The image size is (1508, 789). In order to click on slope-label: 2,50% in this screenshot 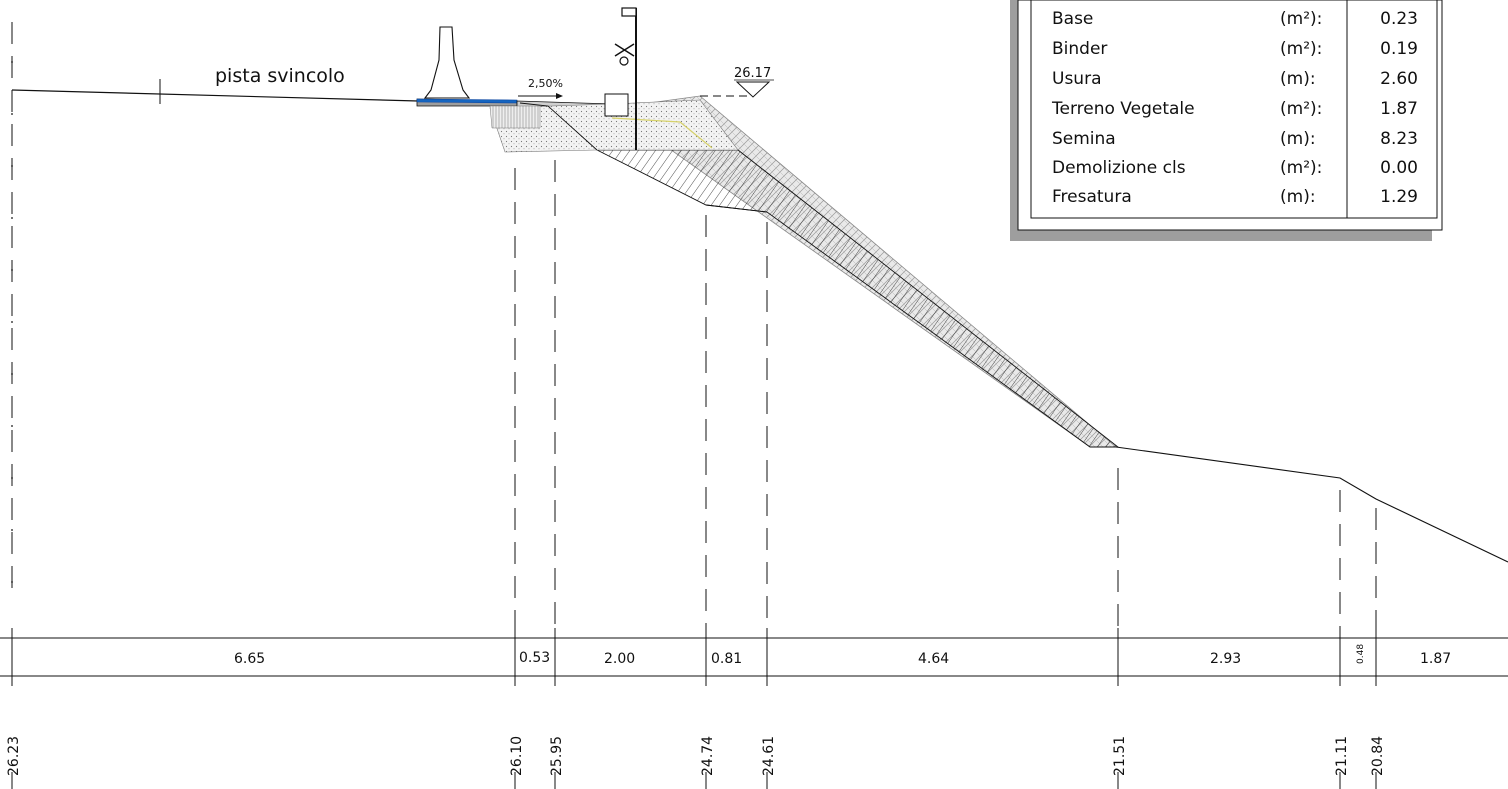, I will do `click(545, 83)`.